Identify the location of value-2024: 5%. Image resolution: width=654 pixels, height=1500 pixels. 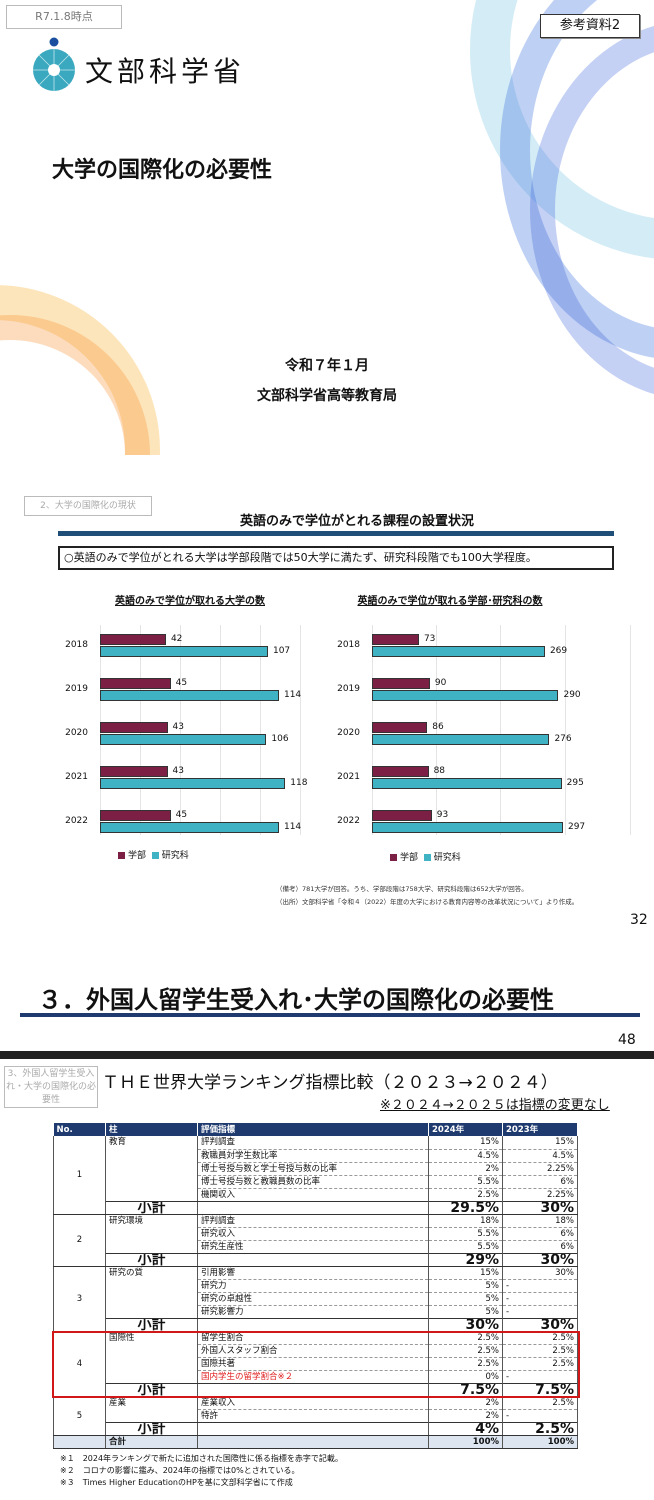
(465, 1312).